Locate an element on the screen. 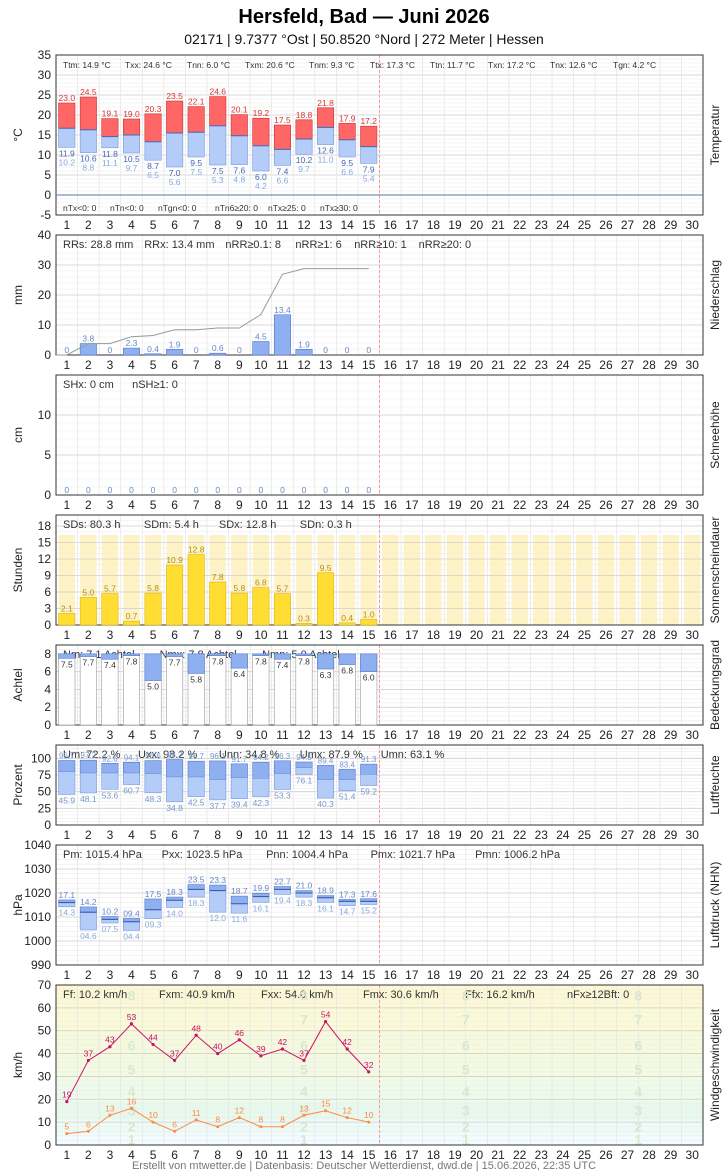 The height and width of the screenshot is (1175, 728). panel-title: Windgeschwindigkeit is located at coordinates (715, 1064).